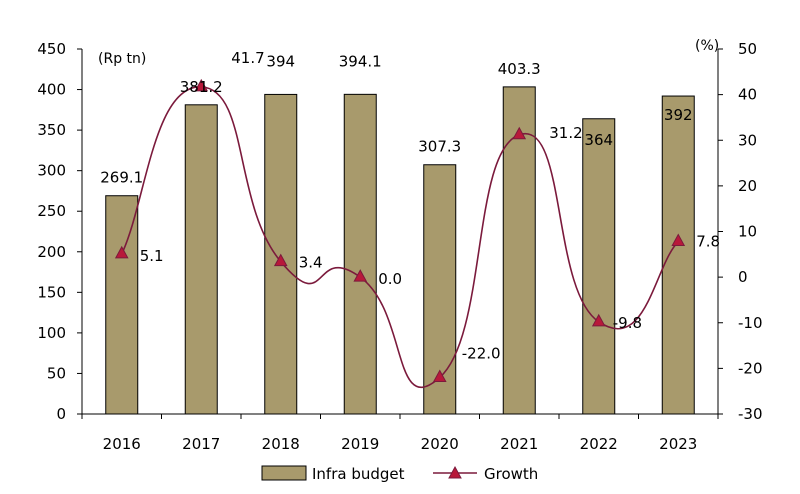 This screenshot has height=494, width=800. What do you see at coordinates (481, 354) in the screenshot?
I see `growth-value-label-2020: -22.0` at bounding box center [481, 354].